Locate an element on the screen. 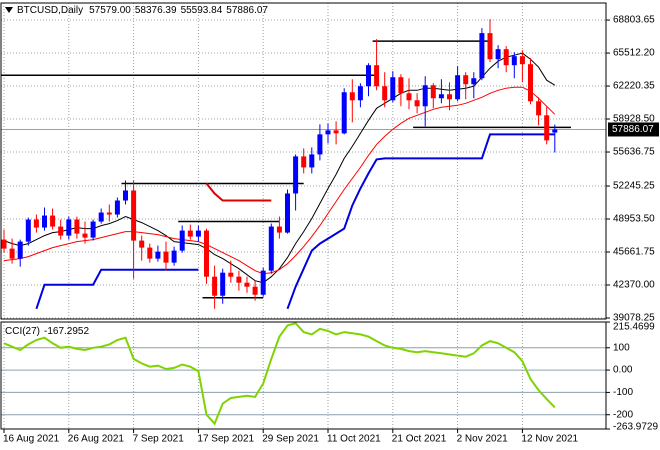  indicator-y-tick-label: 0.00 is located at coordinates (623, 370).